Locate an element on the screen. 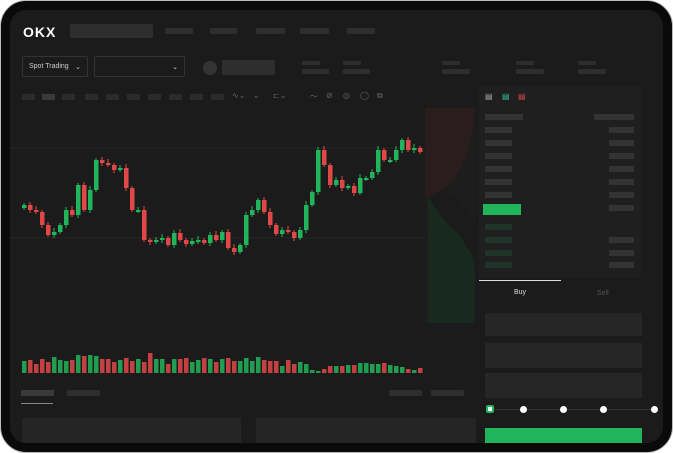  both-sides-icon: ▤ is located at coordinates (489, 96).